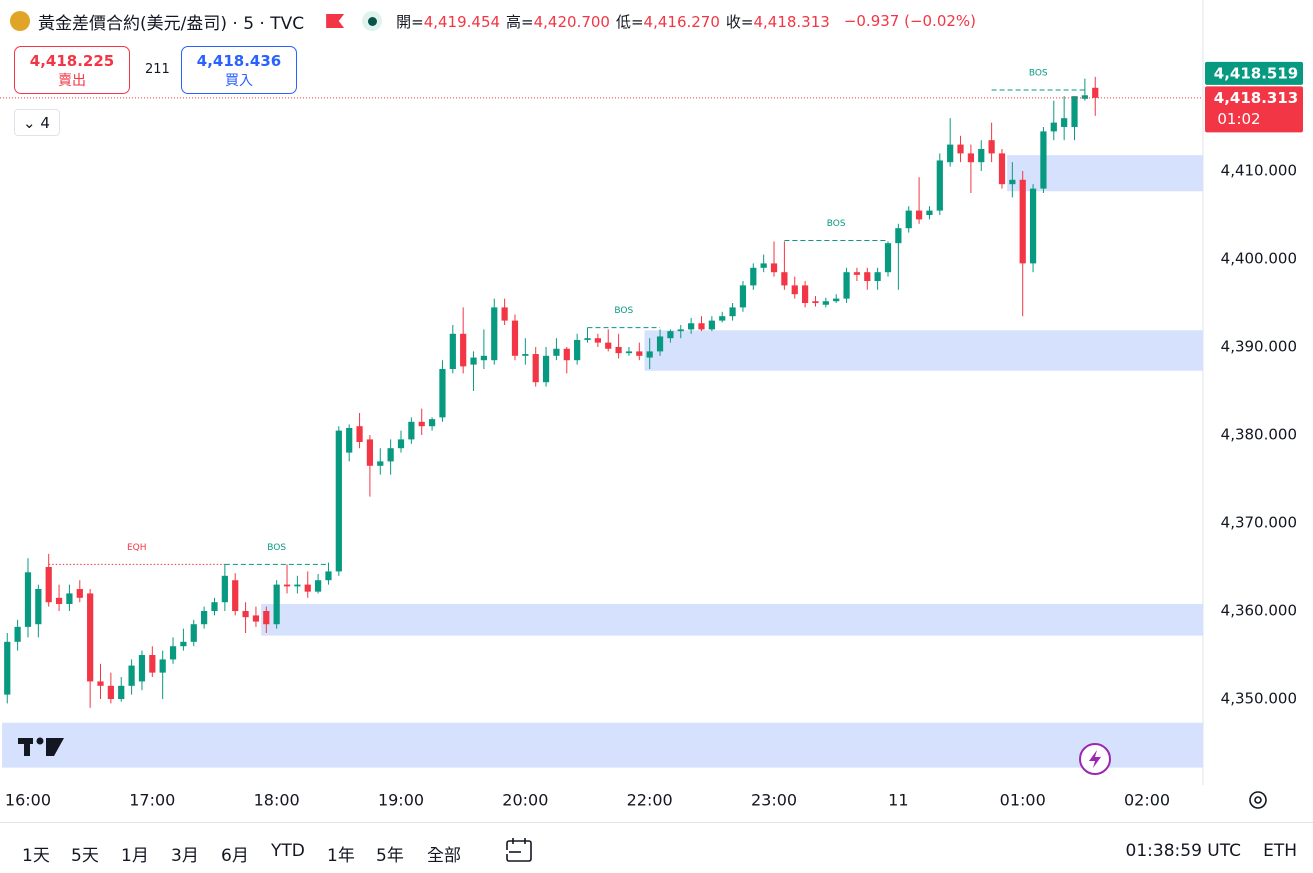 This screenshot has width=1313, height=873. What do you see at coordinates (629, 21) in the screenshot?
I see `ohlc-label: 低=` at bounding box center [629, 21].